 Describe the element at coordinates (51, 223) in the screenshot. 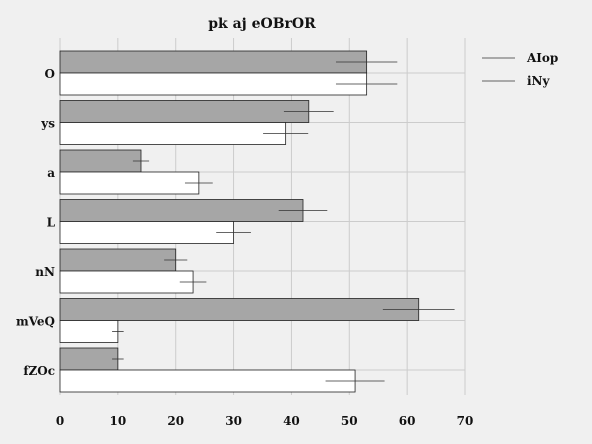

I see `y-tick-label-l: L` at that location.